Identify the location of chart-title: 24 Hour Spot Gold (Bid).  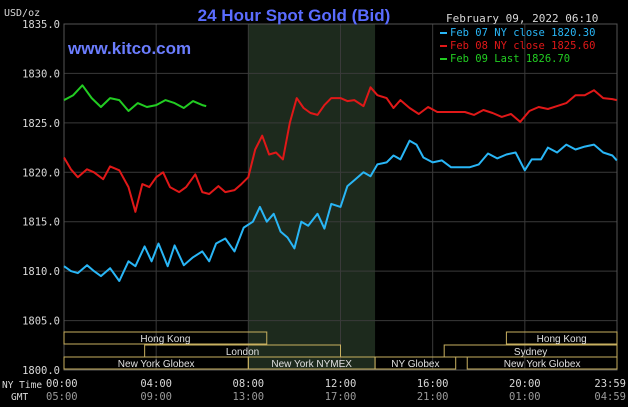
(294, 15).